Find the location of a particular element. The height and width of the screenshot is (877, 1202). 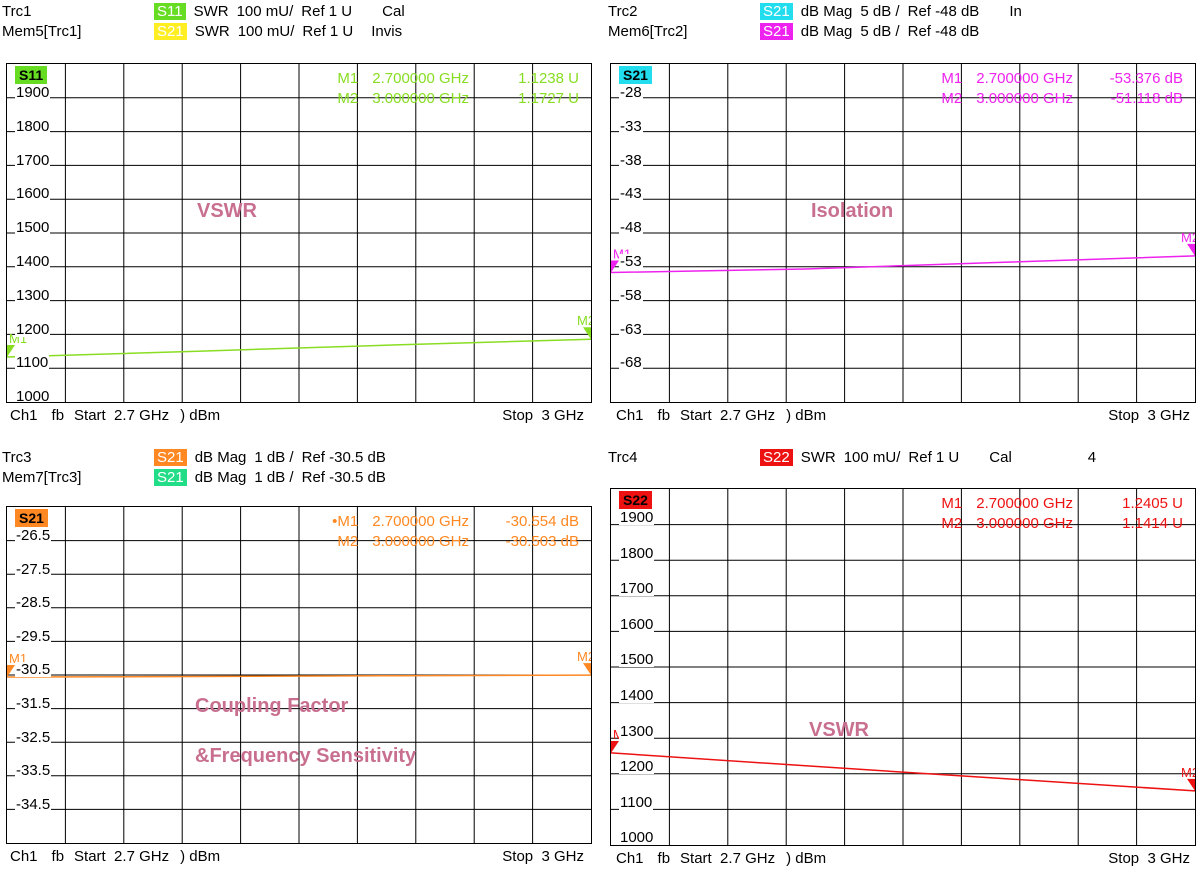

memory-param-badge: S21 is located at coordinates (776, 31).